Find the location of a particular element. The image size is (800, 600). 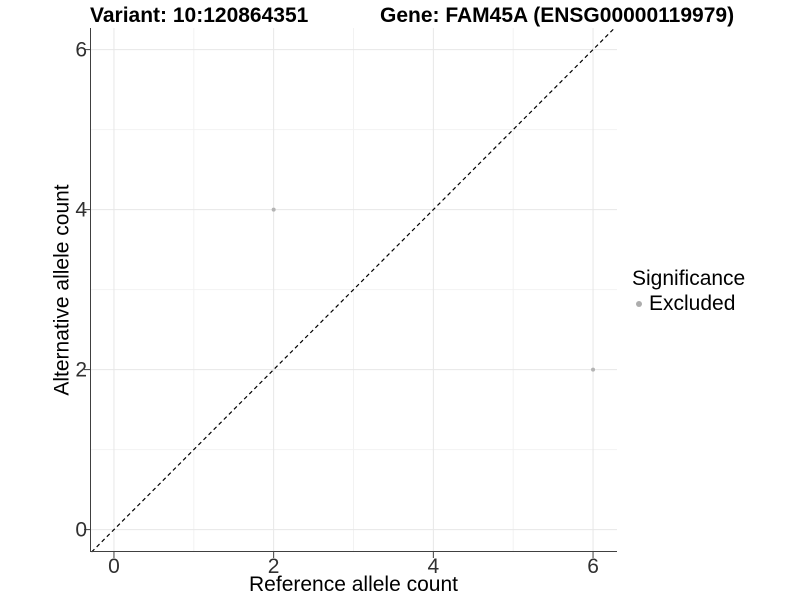

legend-key-dot-icon is located at coordinates (639, 303).